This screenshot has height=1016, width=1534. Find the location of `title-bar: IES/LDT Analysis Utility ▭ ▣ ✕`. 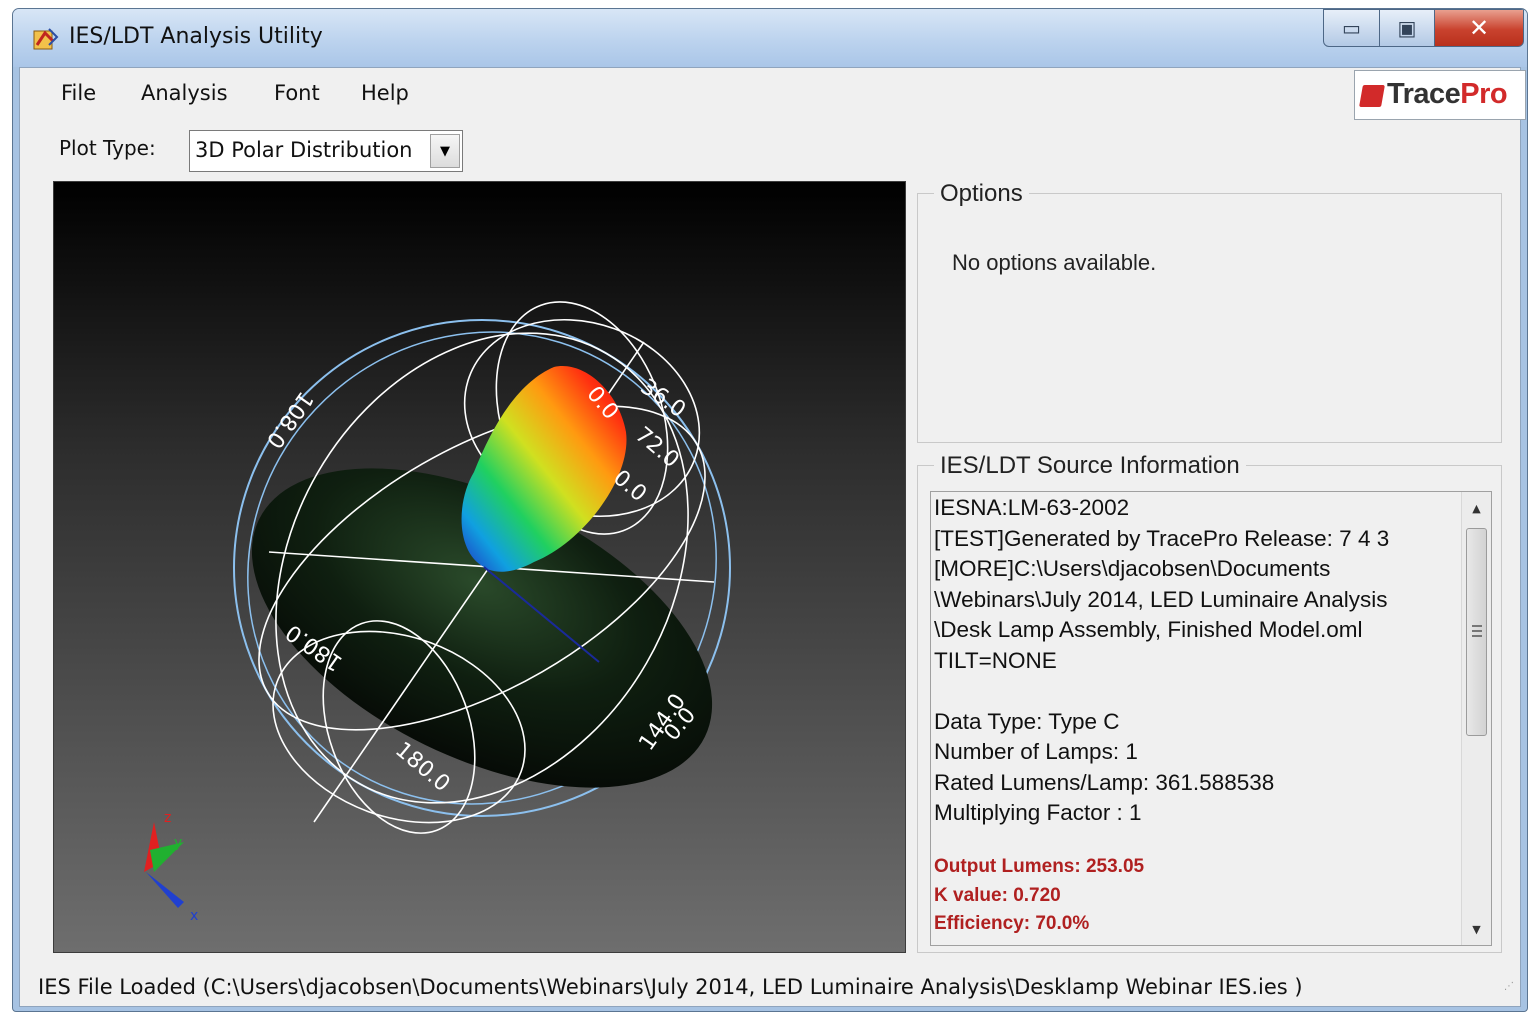

title-bar: IES/LDT Analysis Utility ▭ ▣ ✕ is located at coordinates (770, 38).